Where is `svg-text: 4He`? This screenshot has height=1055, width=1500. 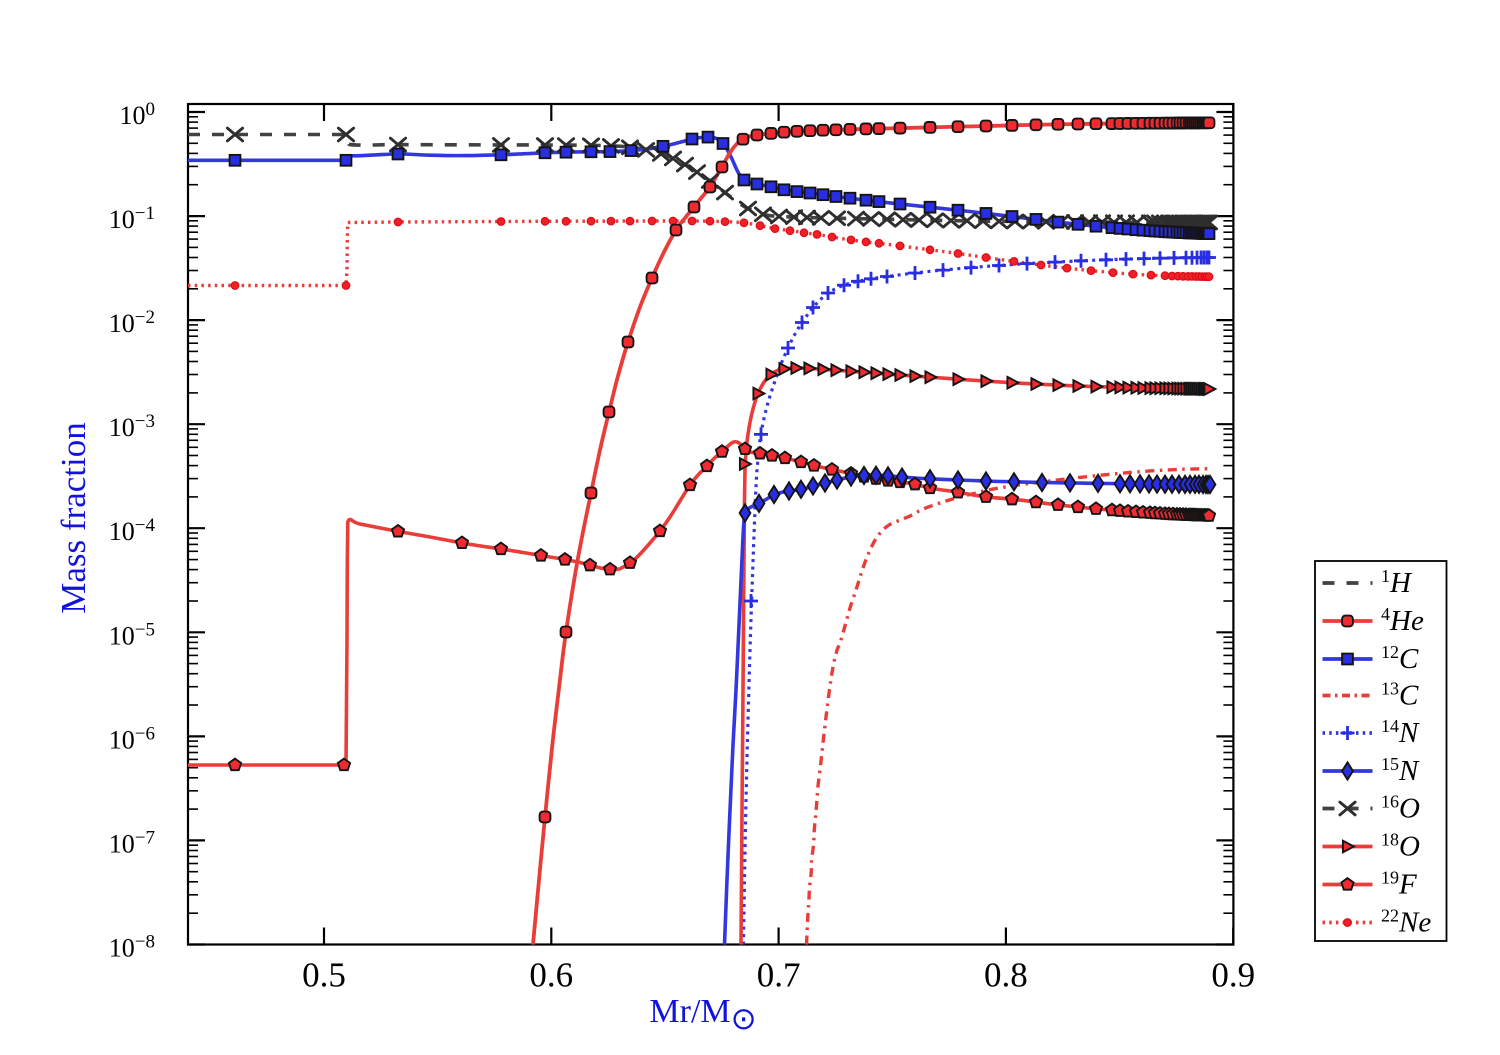
svg-text: 4He is located at coordinates (1402, 620).